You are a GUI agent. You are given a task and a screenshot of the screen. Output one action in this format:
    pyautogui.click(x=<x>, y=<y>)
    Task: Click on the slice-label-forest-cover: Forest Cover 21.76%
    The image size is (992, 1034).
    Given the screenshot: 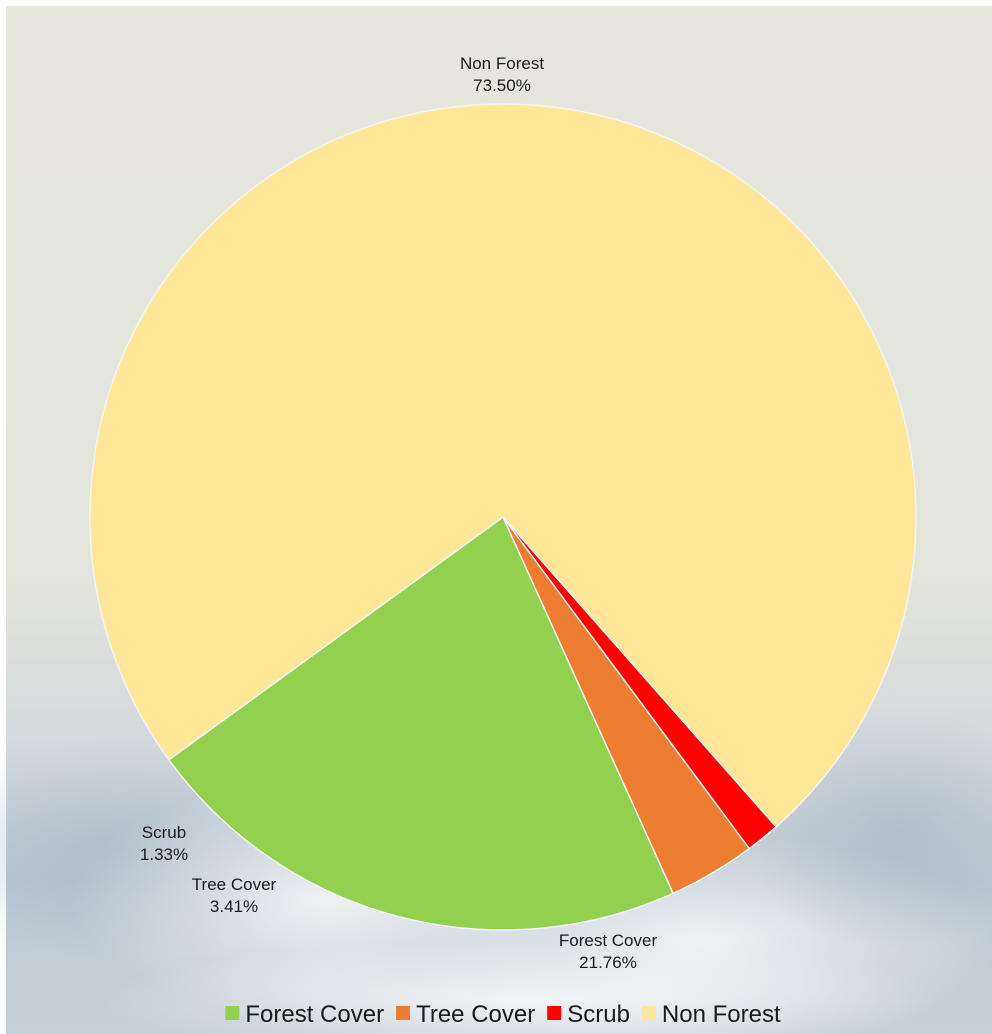 What is the action you would take?
    pyautogui.click(x=608, y=951)
    